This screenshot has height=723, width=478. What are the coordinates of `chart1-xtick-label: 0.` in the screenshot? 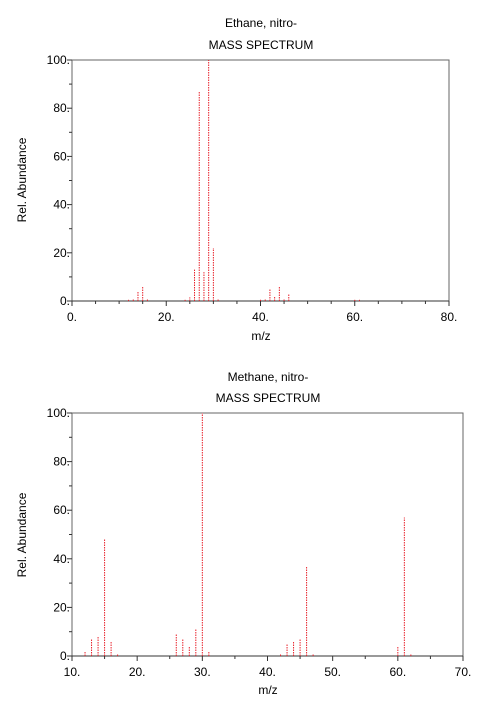 It's located at (72, 317).